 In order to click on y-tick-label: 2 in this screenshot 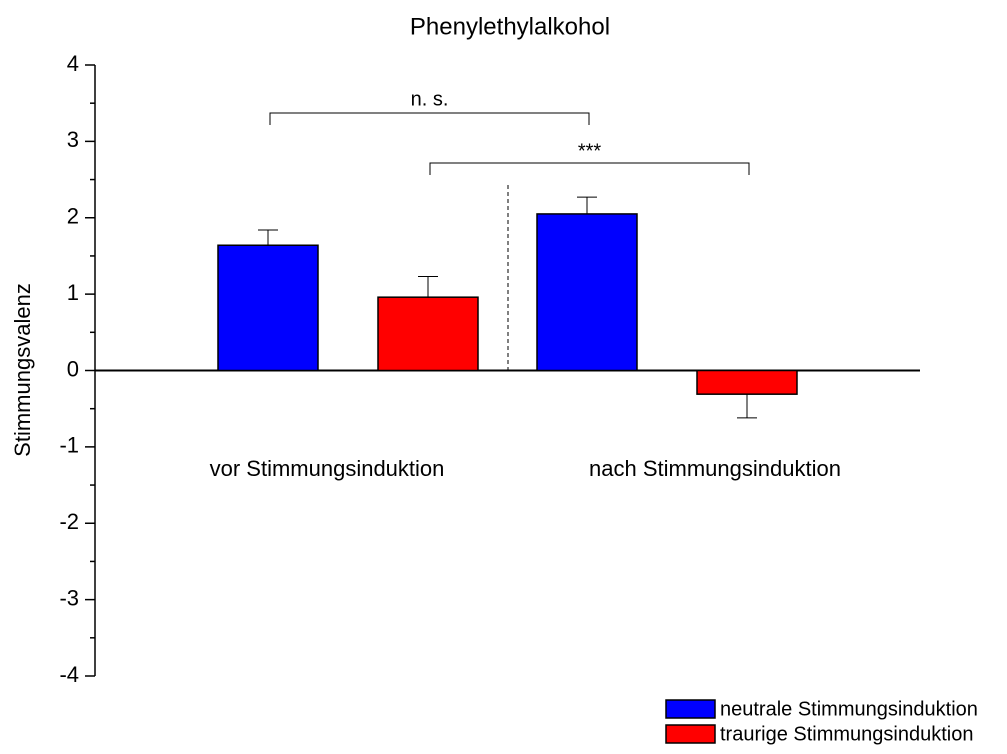, I will do `click(73, 216)`.